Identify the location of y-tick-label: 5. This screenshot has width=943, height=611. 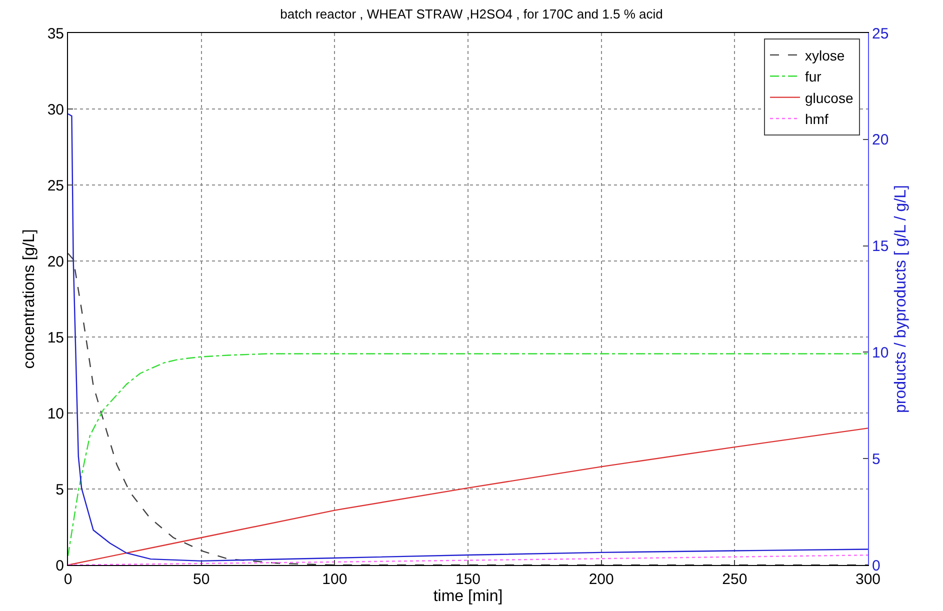
(60, 489).